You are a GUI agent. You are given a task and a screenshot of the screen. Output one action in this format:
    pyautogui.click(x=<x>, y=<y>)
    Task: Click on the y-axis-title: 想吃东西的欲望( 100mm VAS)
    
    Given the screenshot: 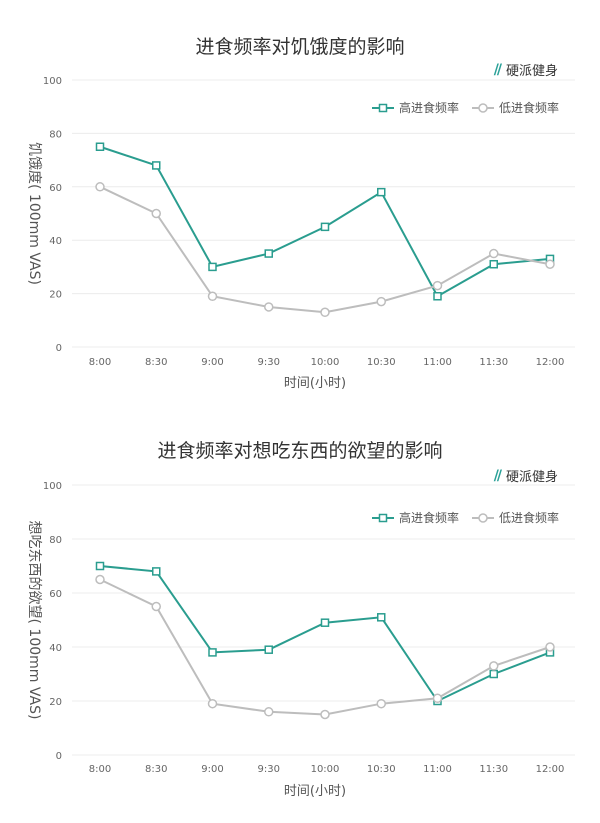 What is the action you would take?
    pyautogui.click(x=34, y=620)
    